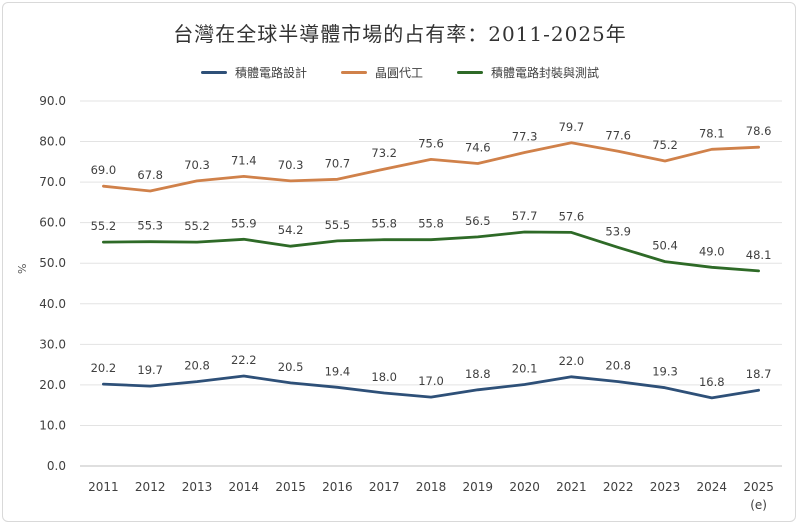 The width and height of the screenshot is (800, 526). What do you see at coordinates (197, 487) in the screenshot?
I see `x-tick-label: 2013` at bounding box center [197, 487].